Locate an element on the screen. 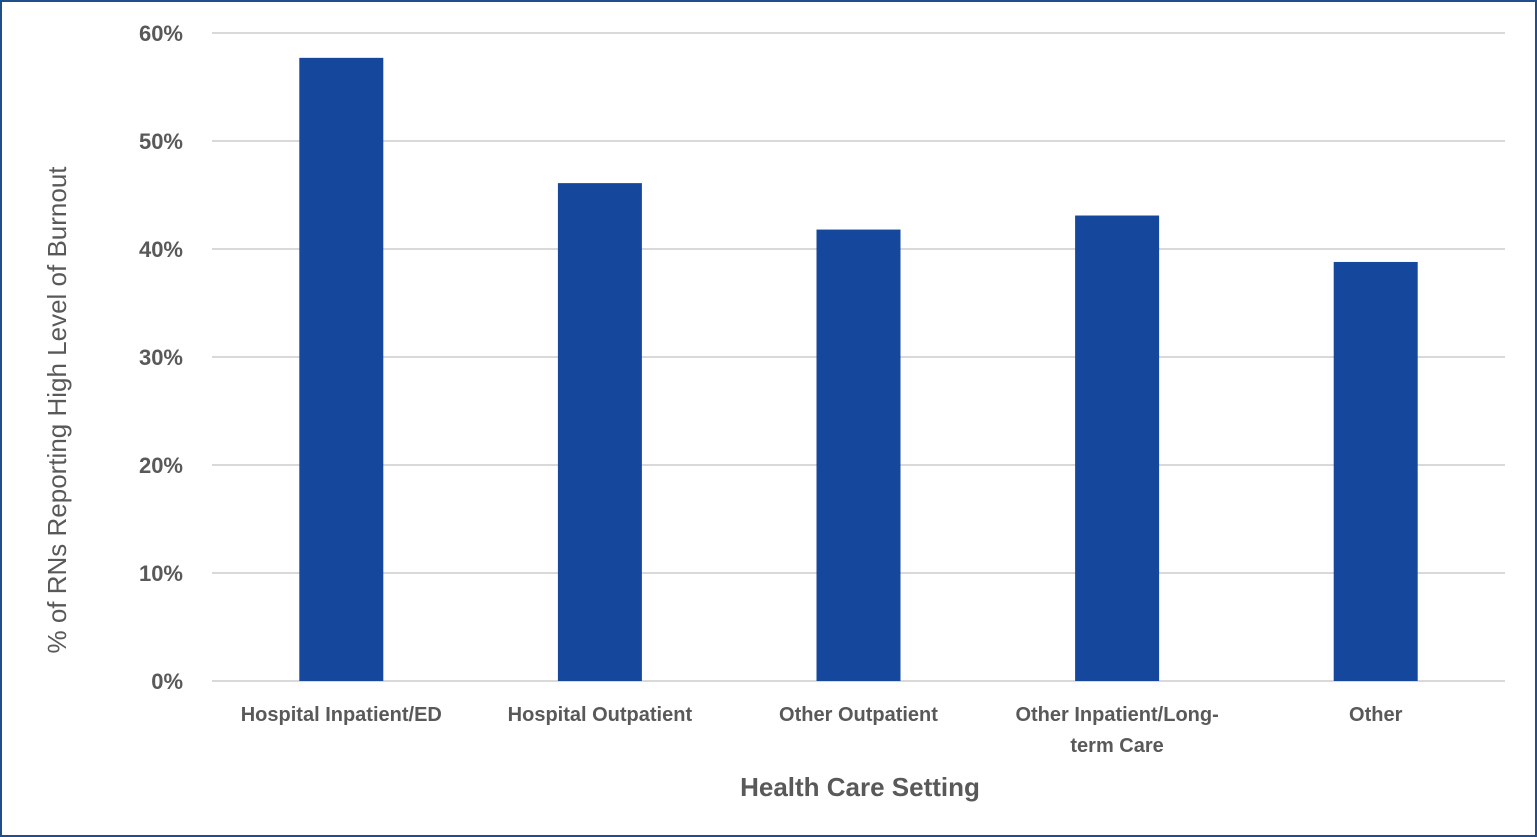 This screenshot has height=837, width=1537. x-category-label: Other Inpatient/Long-term Care is located at coordinates (1116, 730).